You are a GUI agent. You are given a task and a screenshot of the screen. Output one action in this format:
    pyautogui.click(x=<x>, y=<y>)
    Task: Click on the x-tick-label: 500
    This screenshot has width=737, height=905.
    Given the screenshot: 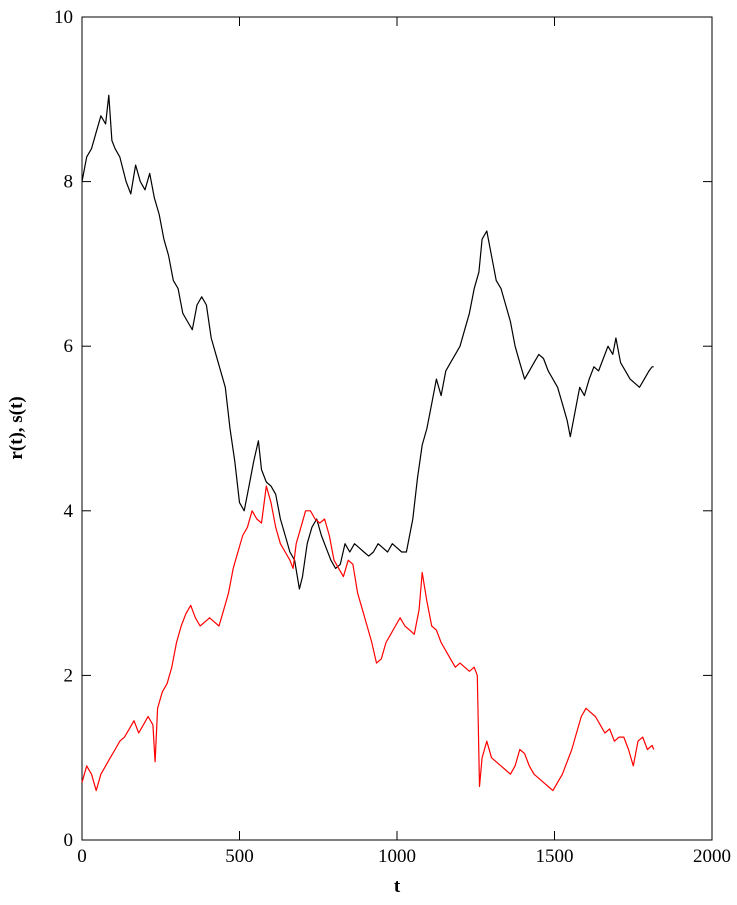 What is the action you would take?
    pyautogui.click(x=239, y=856)
    